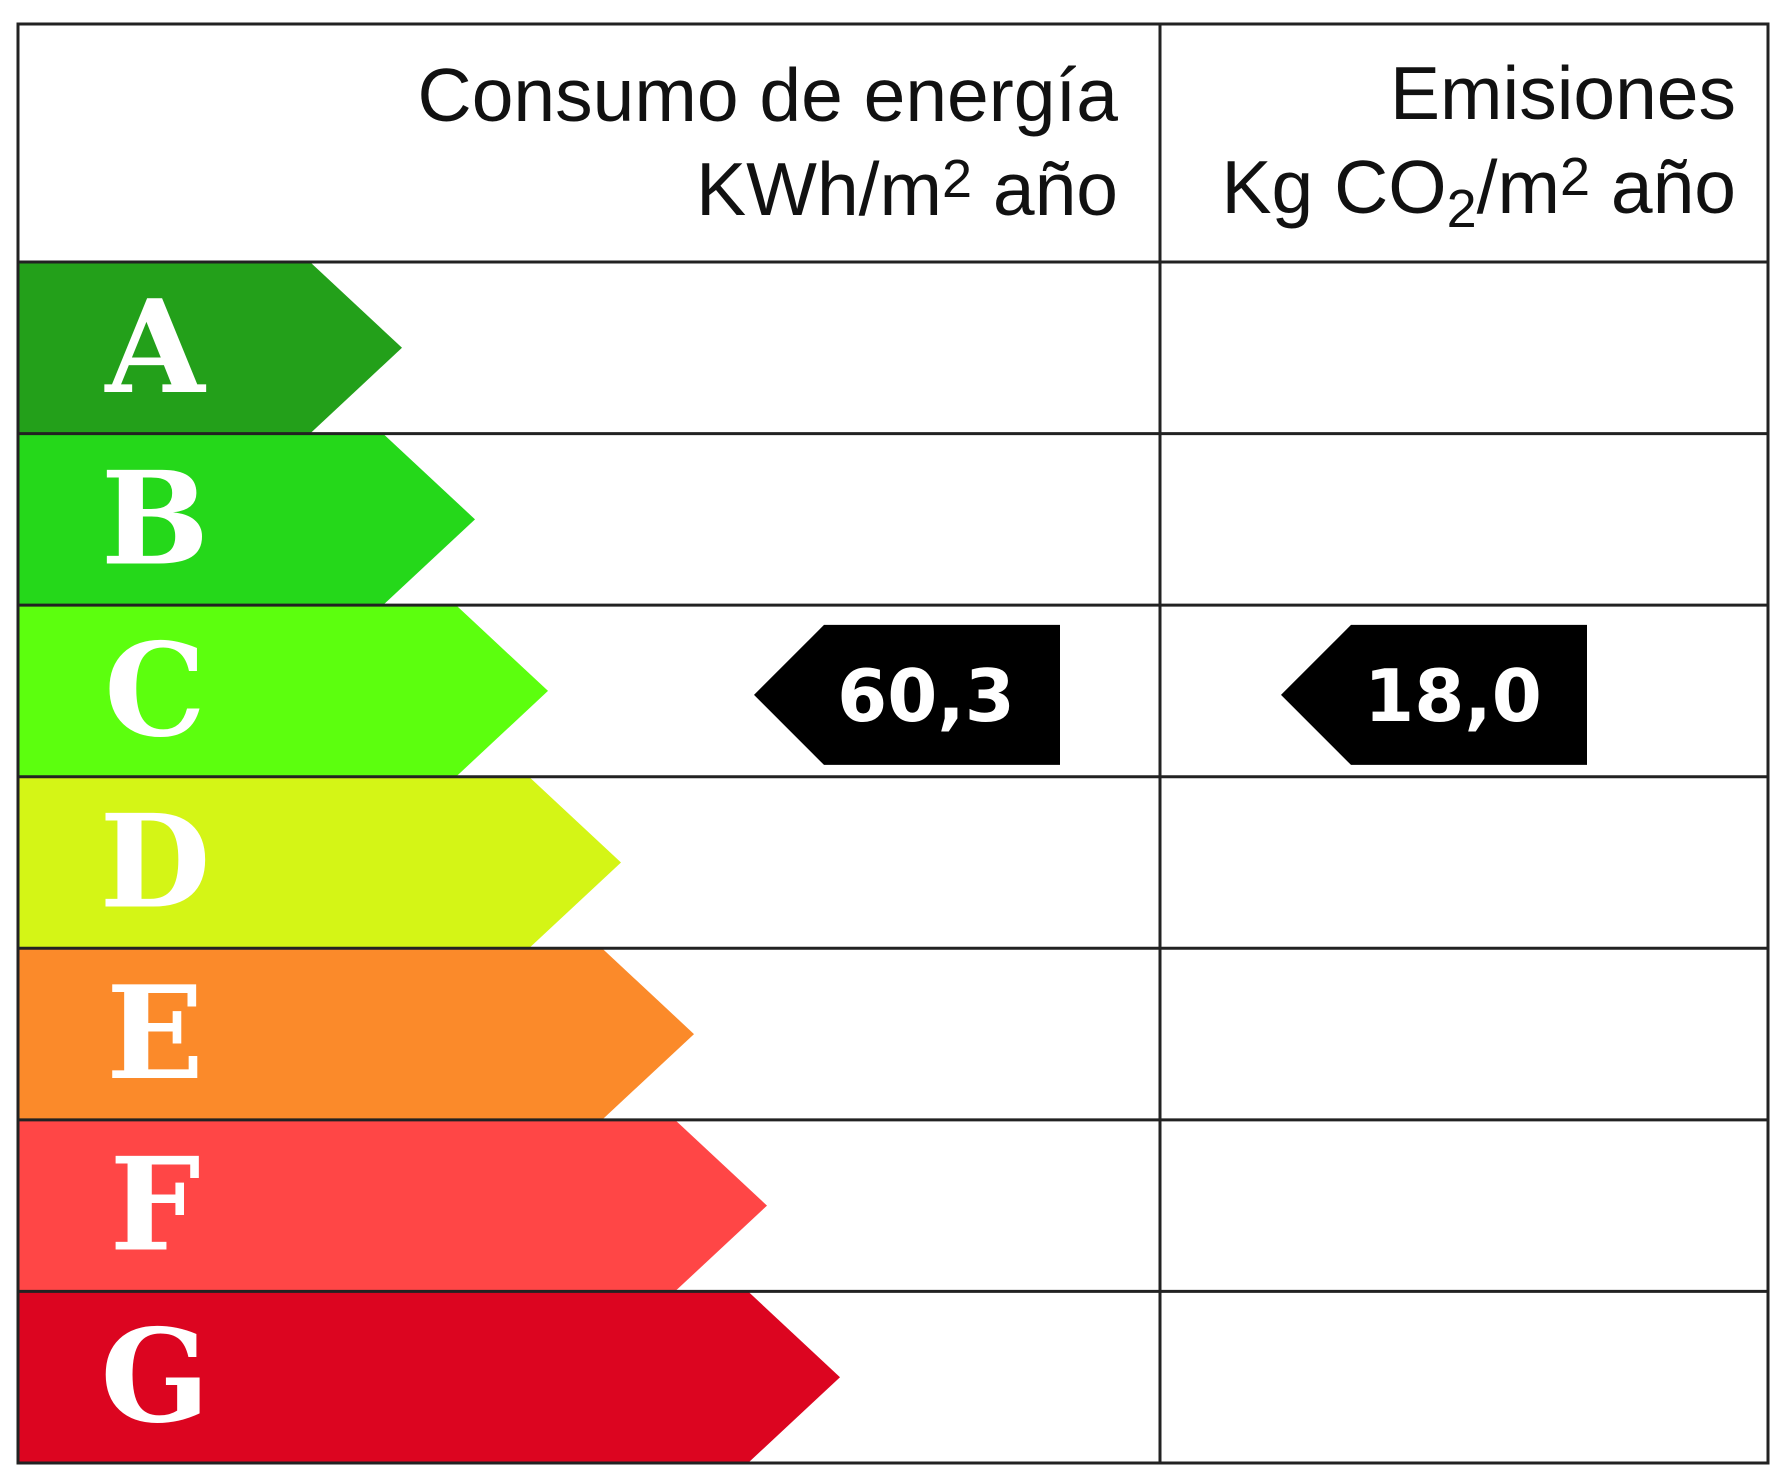 This screenshot has width=1788, height=1482. Describe the element at coordinates (155, 348) in the screenshot. I see `rating-letter-a: A` at that location.